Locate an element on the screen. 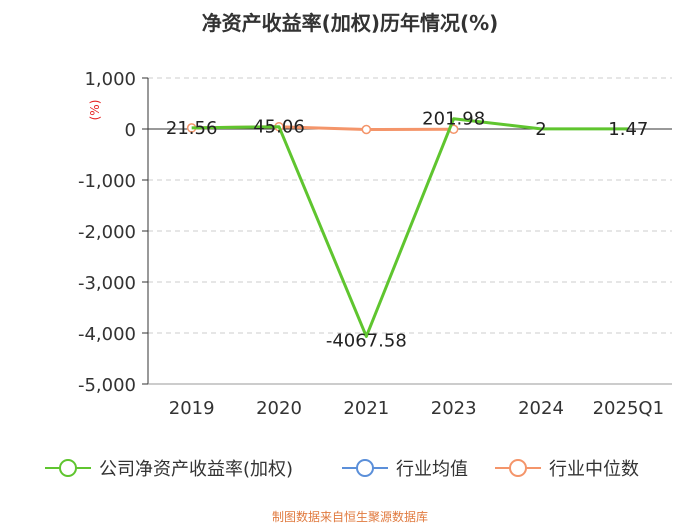  x-tick-label: 2023 is located at coordinates (454, 408).